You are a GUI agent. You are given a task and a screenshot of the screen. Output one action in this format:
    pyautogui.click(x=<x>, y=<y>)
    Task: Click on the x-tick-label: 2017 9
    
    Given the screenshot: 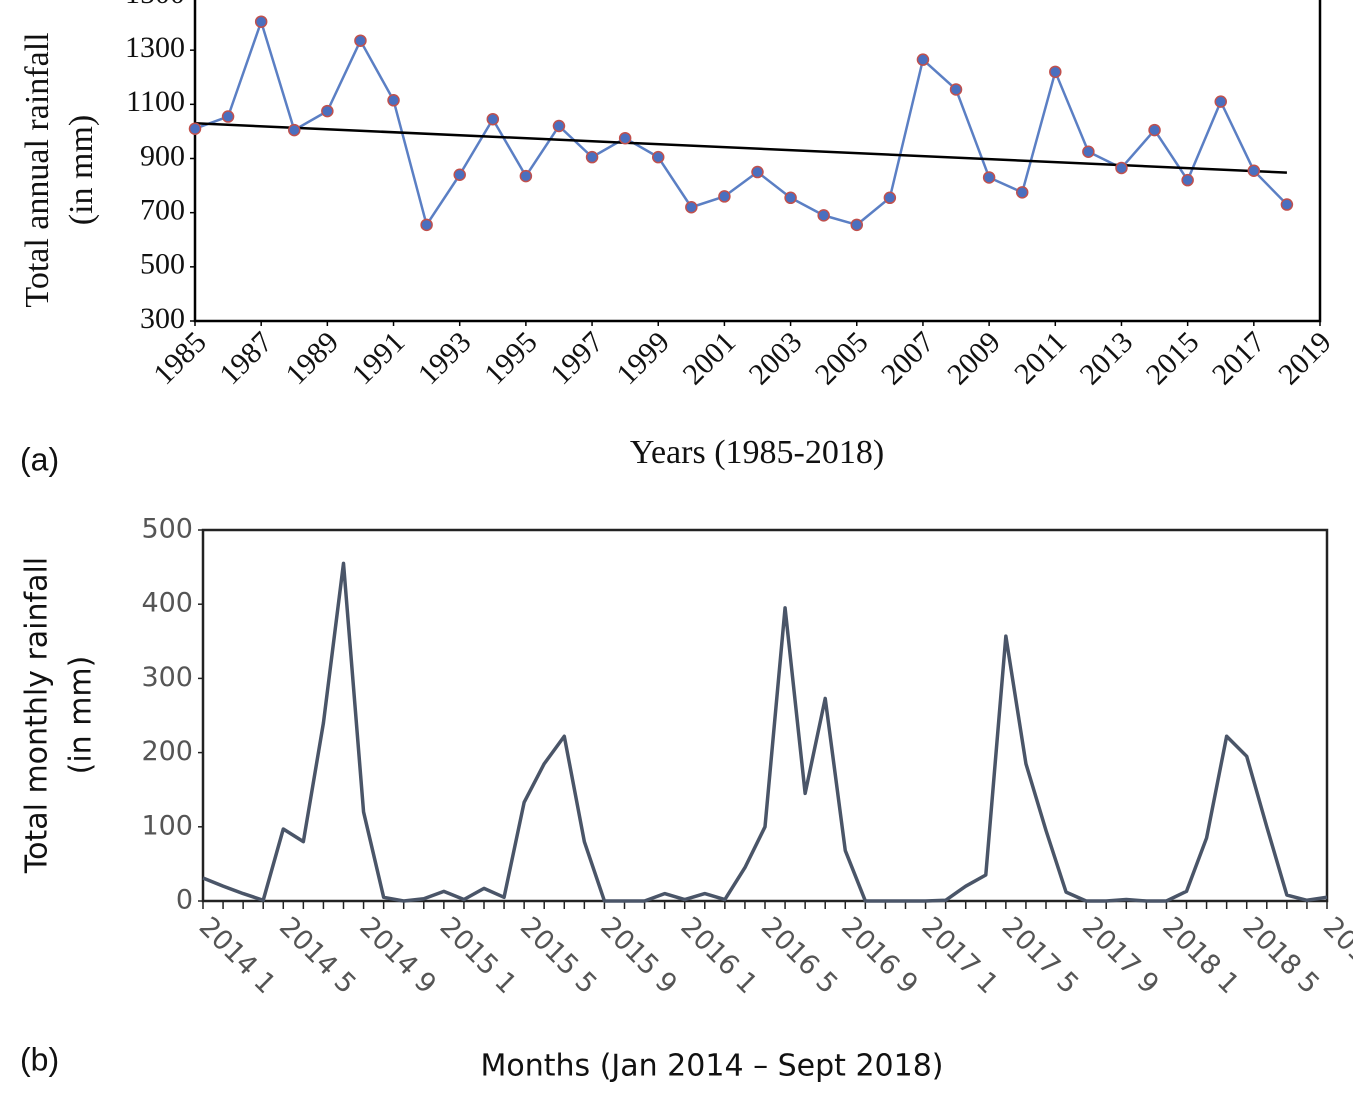 What is the action you would take?
    pyautogui.click(x=1120, y=955)
    